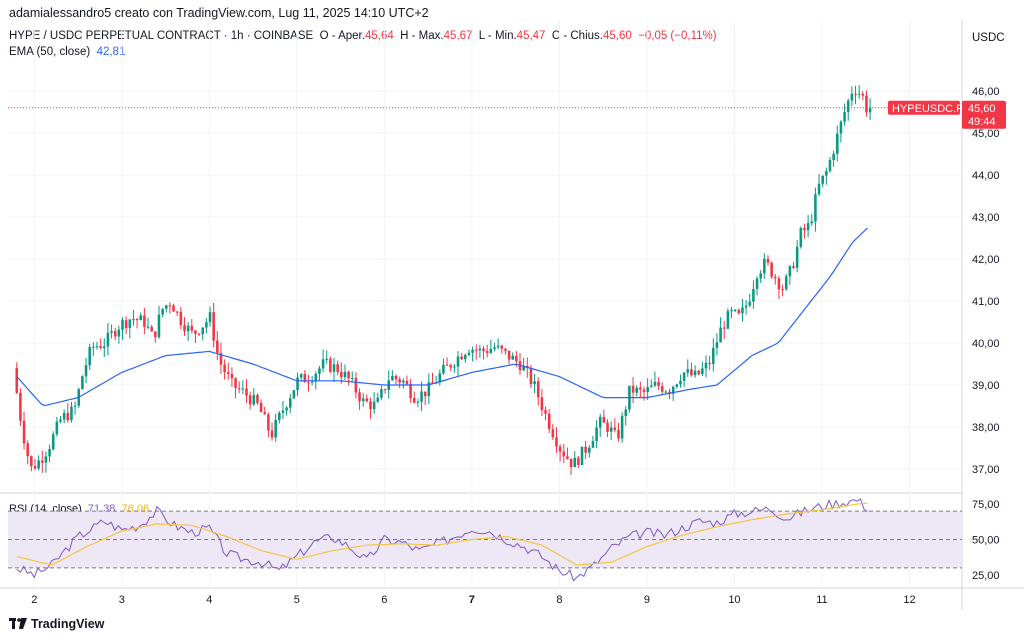 The image size is (1024, 640). What do you see at coordinates (986, 176) in the screenshot?
I see `price-tick-label: 44,00` at bounding box center [986, 176].